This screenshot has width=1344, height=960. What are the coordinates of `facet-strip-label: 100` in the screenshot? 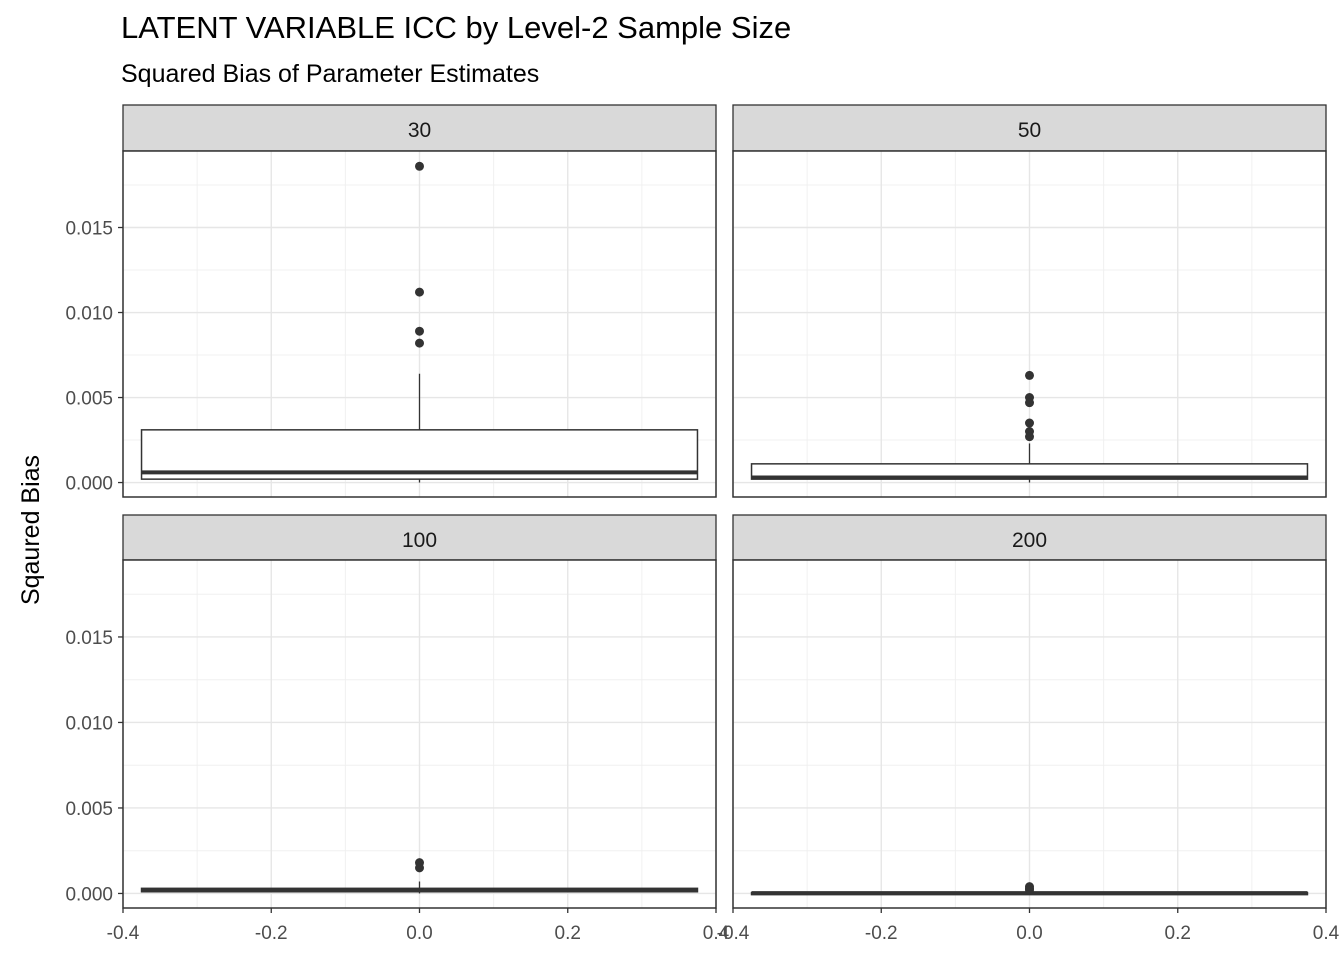 It's located at (419, 540).